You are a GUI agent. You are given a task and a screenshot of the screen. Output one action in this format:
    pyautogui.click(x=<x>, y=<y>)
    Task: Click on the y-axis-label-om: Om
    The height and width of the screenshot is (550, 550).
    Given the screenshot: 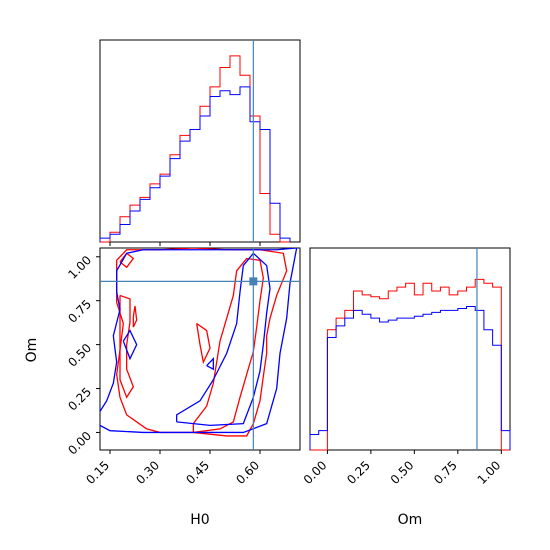 What is the action you would take?
    pyautogui.click(x=32, y=350)
    